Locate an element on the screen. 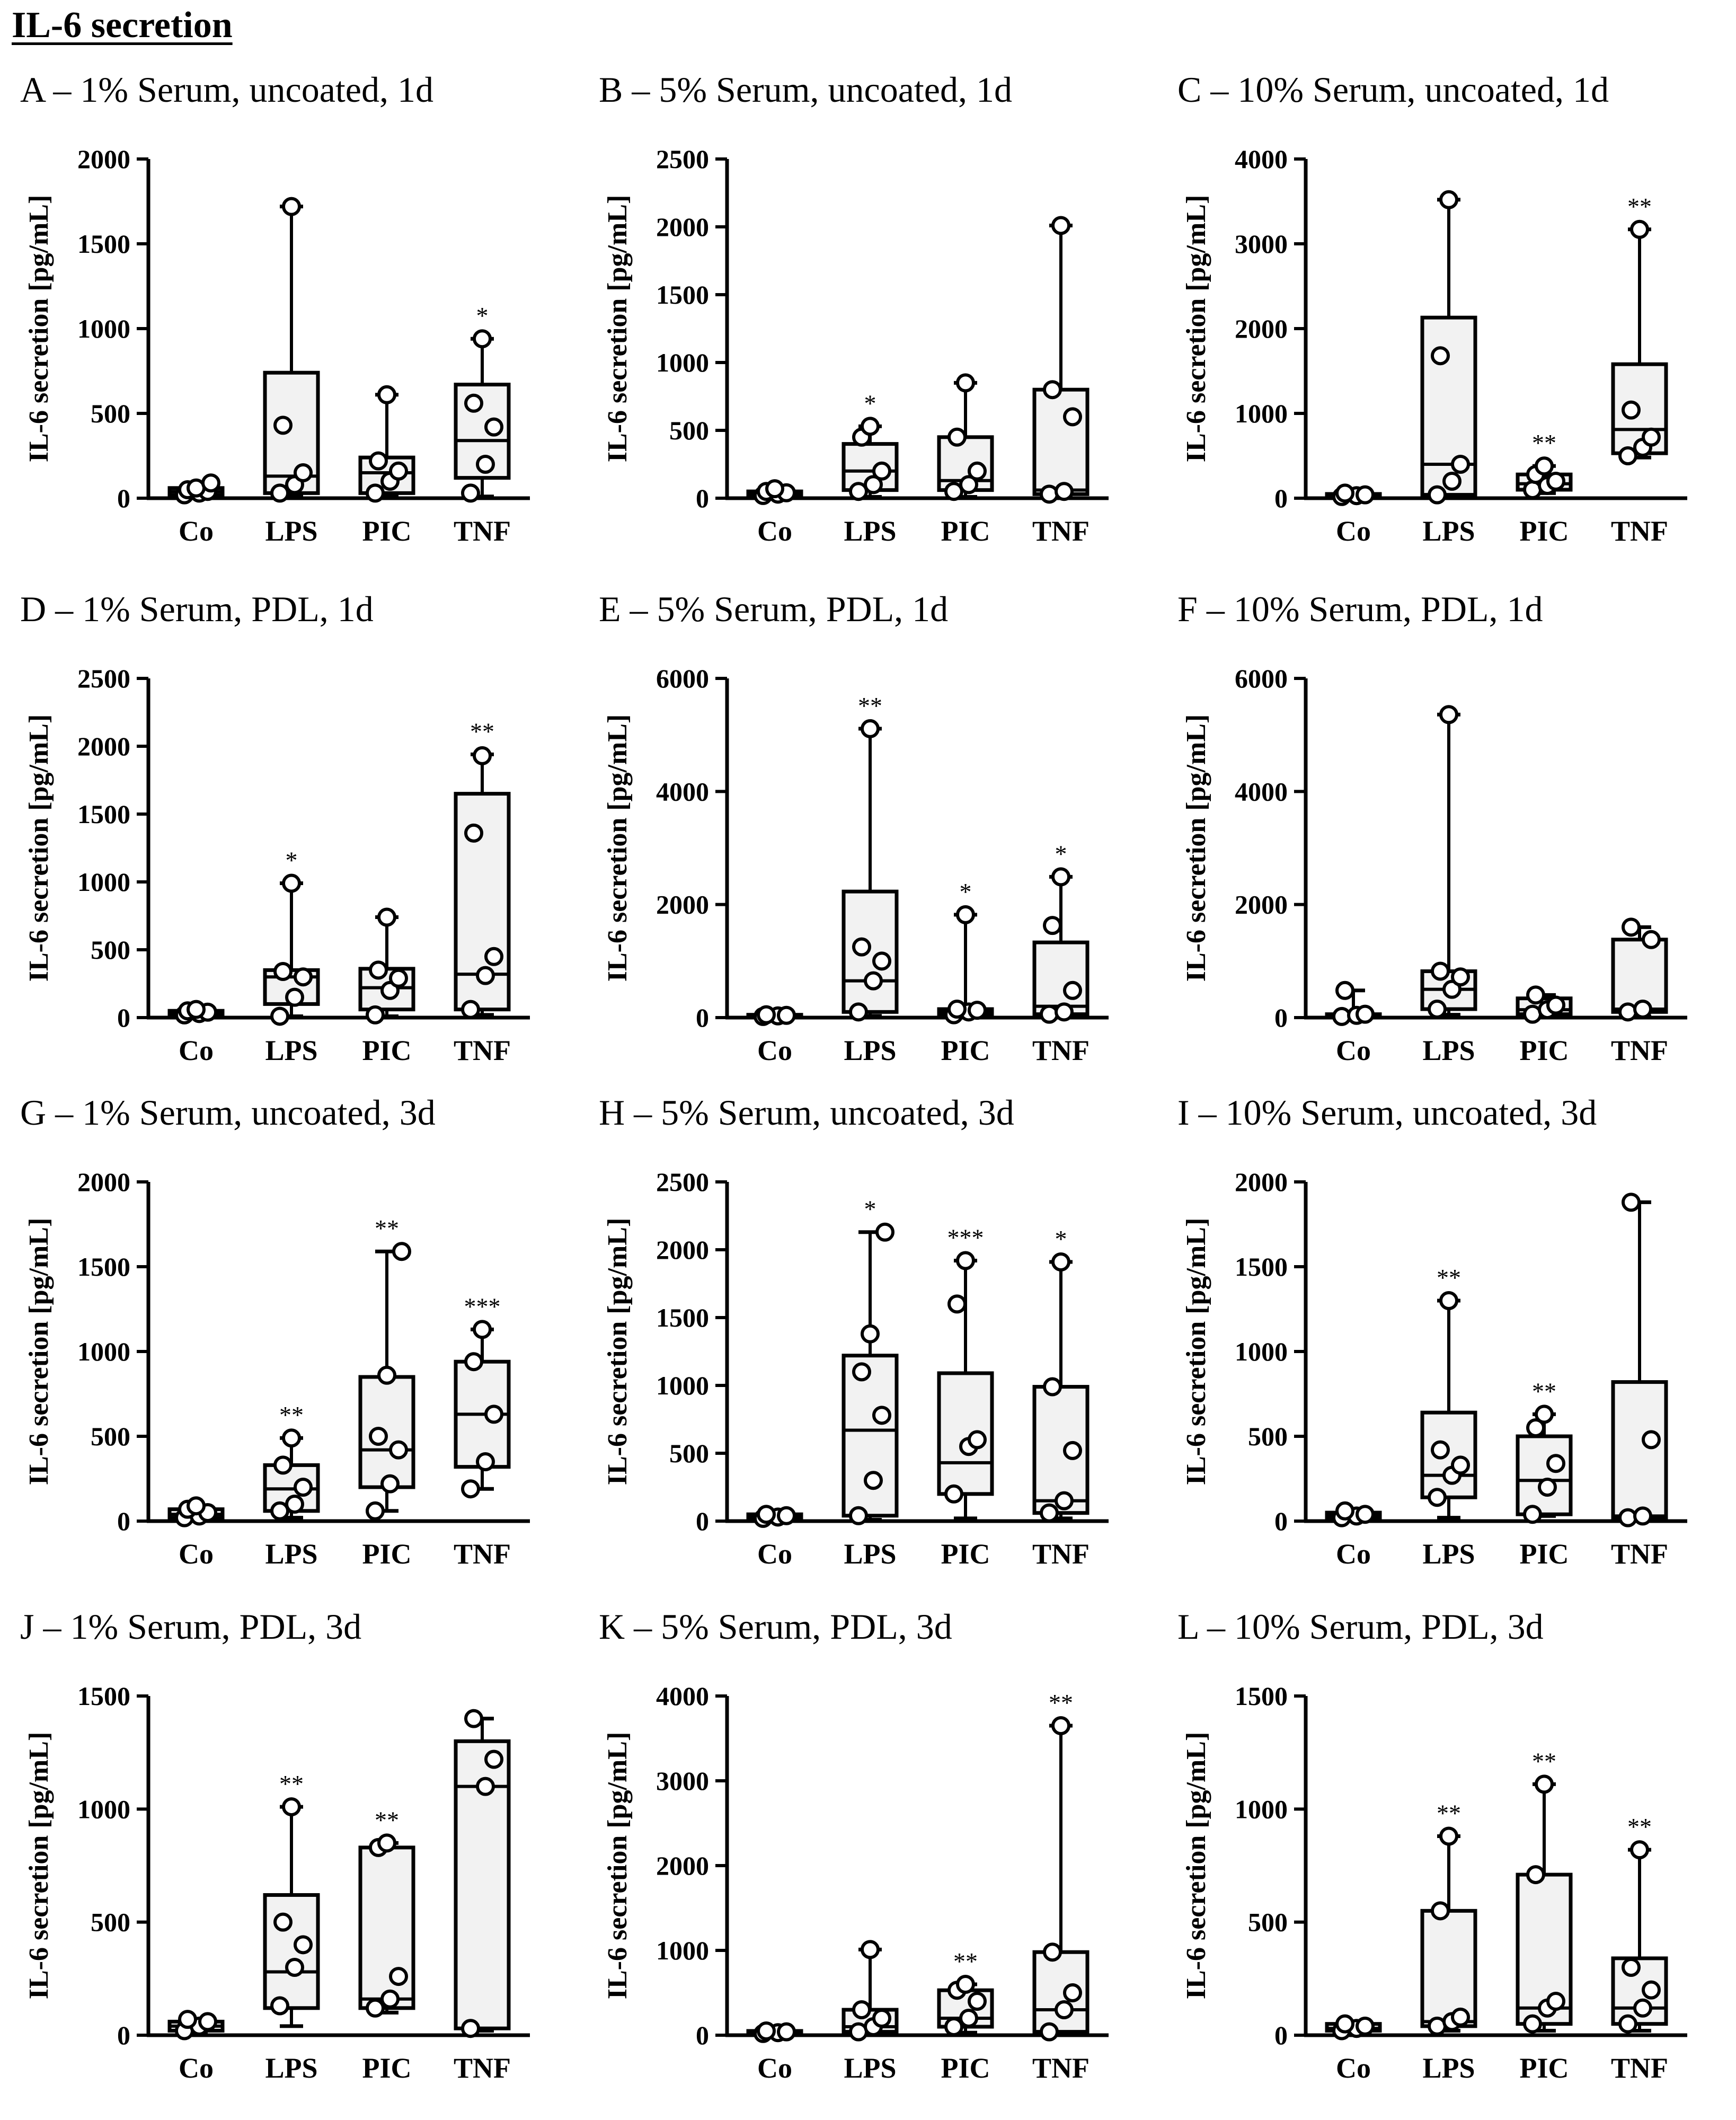 This screenshot has height=2120, width=1736. page-title: IL-6 secretion is located at coordinates (123, 26).